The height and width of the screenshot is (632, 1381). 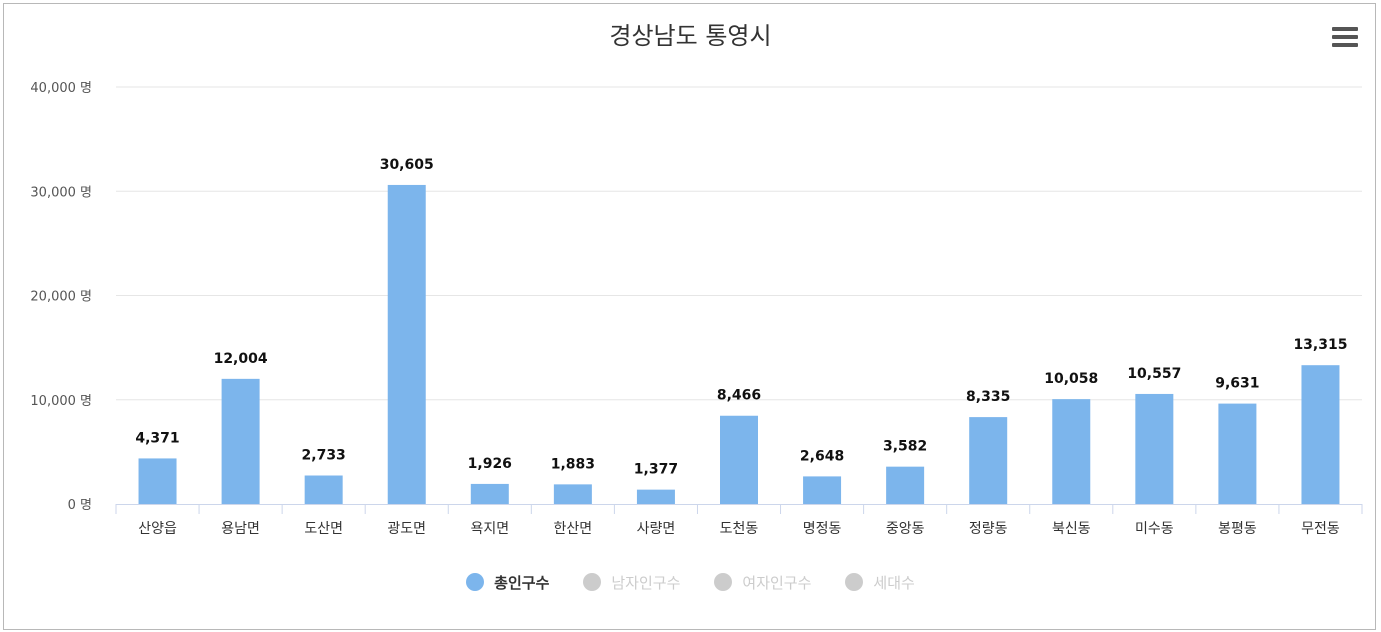 What do you see at coordinates (573, 464) in the screenshot?
I see `data-label: 1,883` at bounding box center [573, 464].